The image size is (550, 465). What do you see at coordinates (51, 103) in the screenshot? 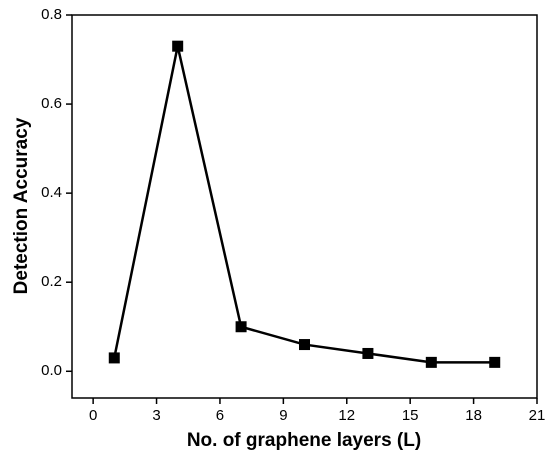
I see `y-tick-label: 0.6` at bounding box center [51, 103].